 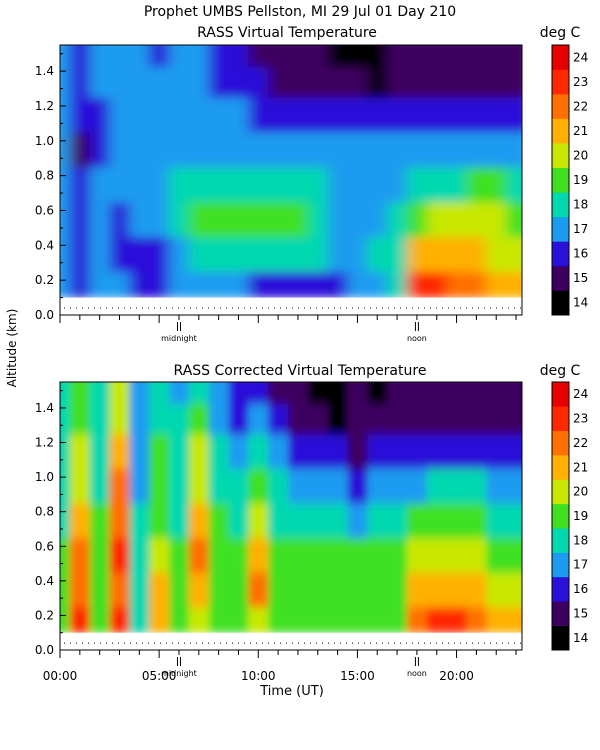 I want to click on y-tick-label: 0.4, so click(x=44, y=245).